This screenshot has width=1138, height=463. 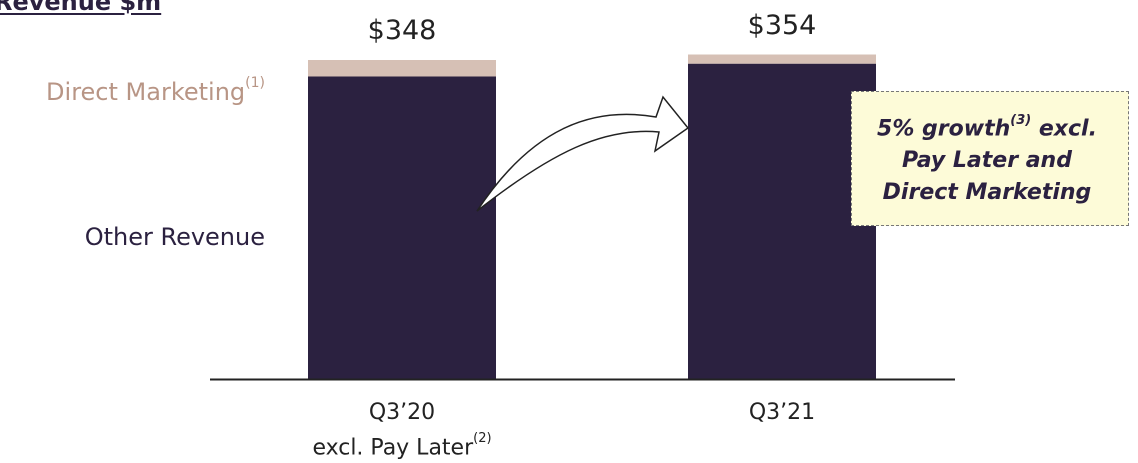 What do you see at coordinates (782, 25) in the screenshot?
I see `bar-total-label: $354` at bounding box center [782, 25].